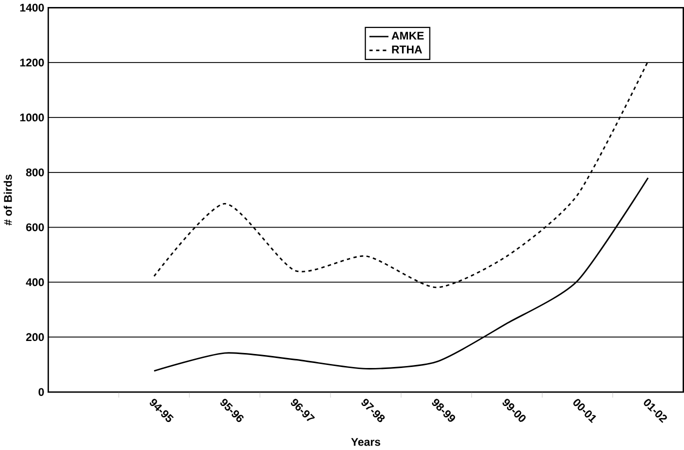  What do you see at coordinates (32, 118) in the screenshot?
I see `y-tick-label: 1000` at bounding box center [32, 118].